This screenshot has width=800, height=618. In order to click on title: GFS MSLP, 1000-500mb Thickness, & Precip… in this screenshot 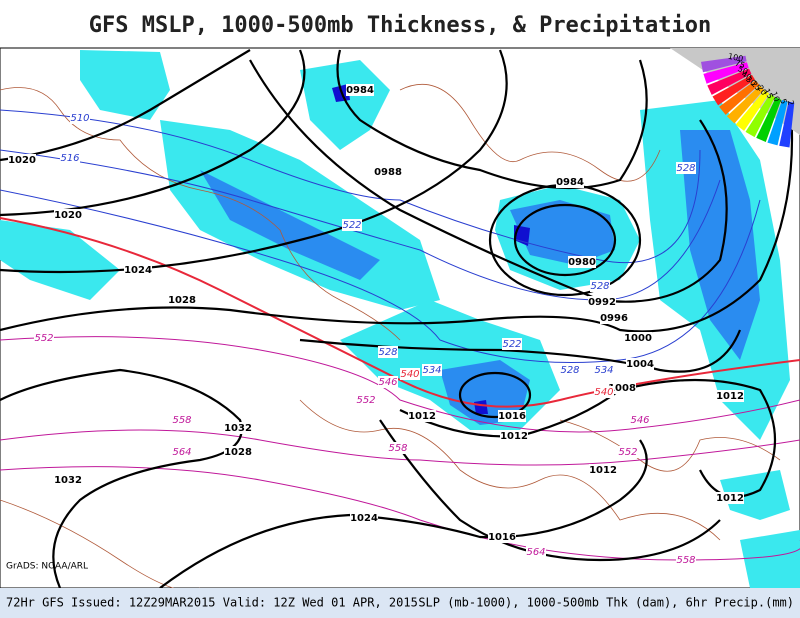, I will do `click(400, 25)`.